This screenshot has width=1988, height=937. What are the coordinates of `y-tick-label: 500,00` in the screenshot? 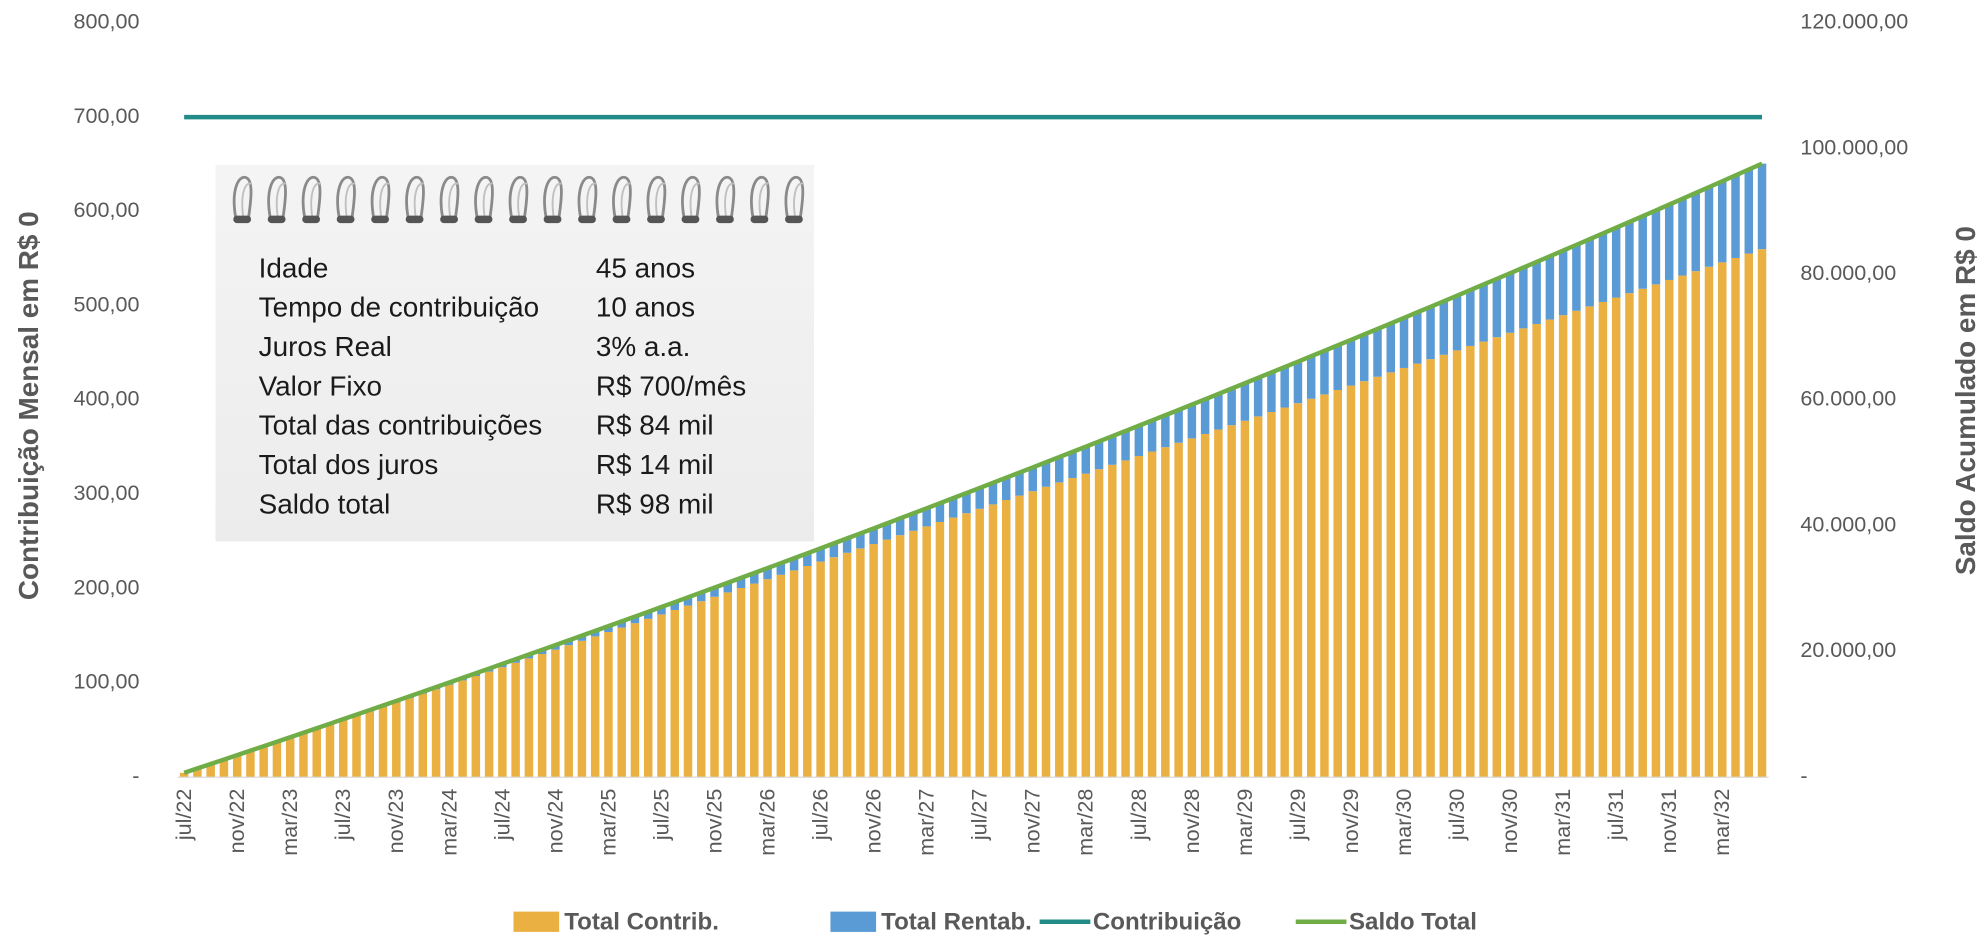 It's located at (107, 303).